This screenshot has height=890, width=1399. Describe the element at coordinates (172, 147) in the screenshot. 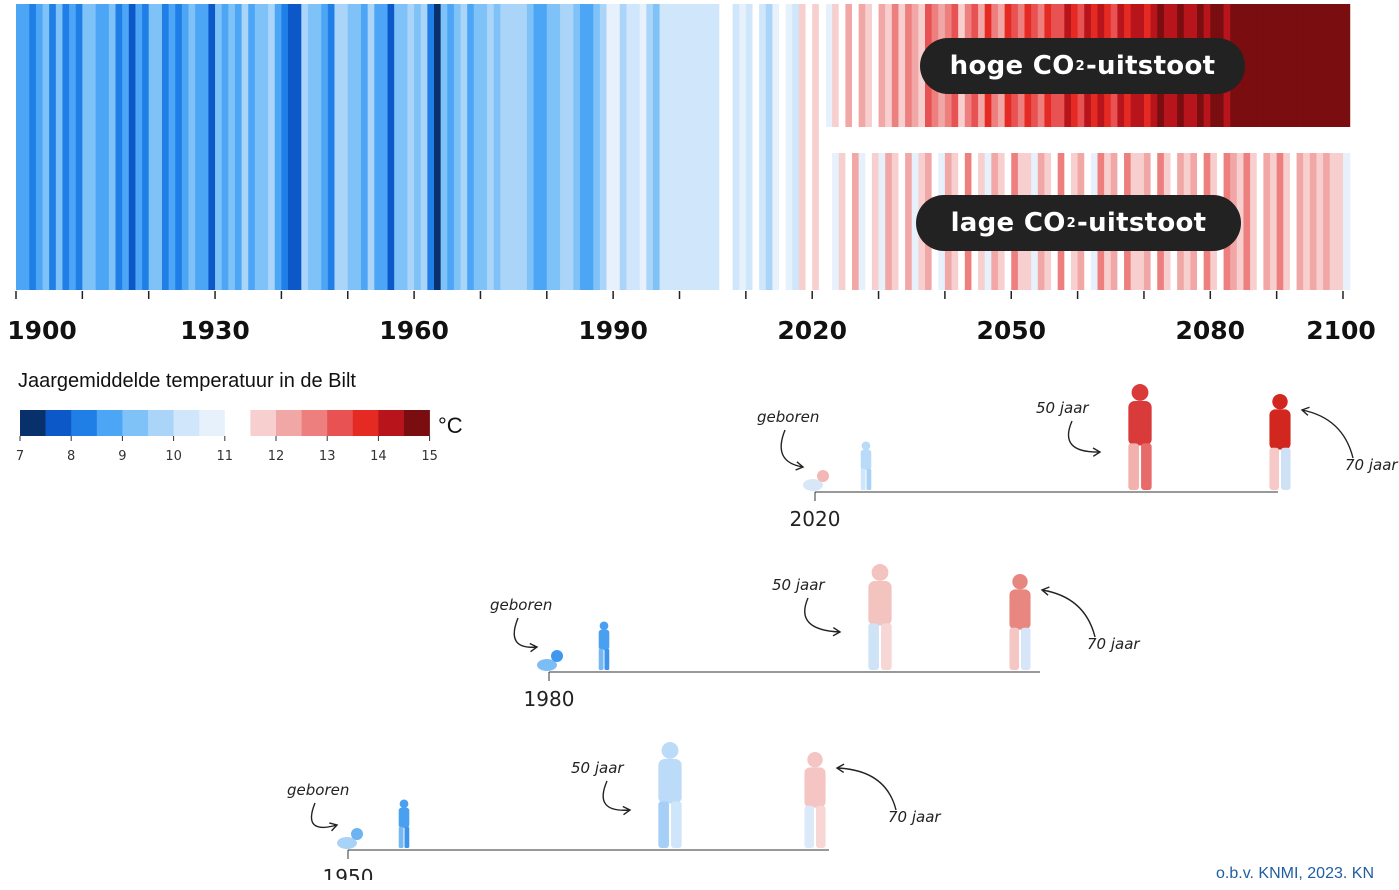

I see `stripe-1923` at that location.